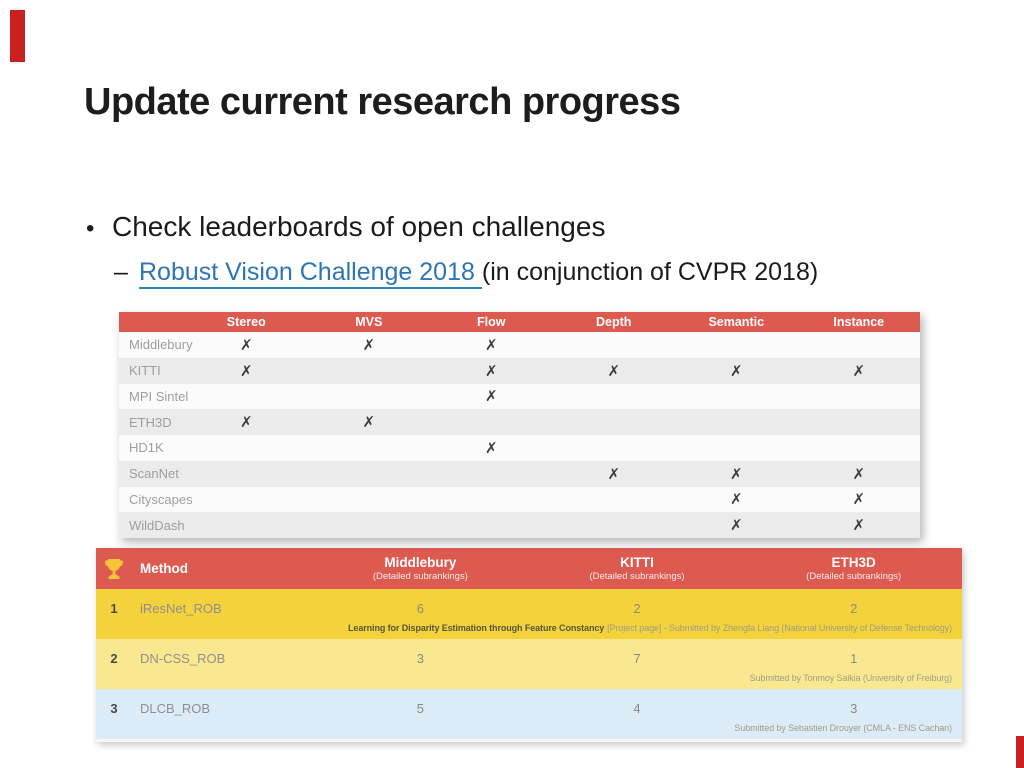  Describe the element at coordinates (854, 658) in the screenshot. I see `score-cell: 1` at that location.